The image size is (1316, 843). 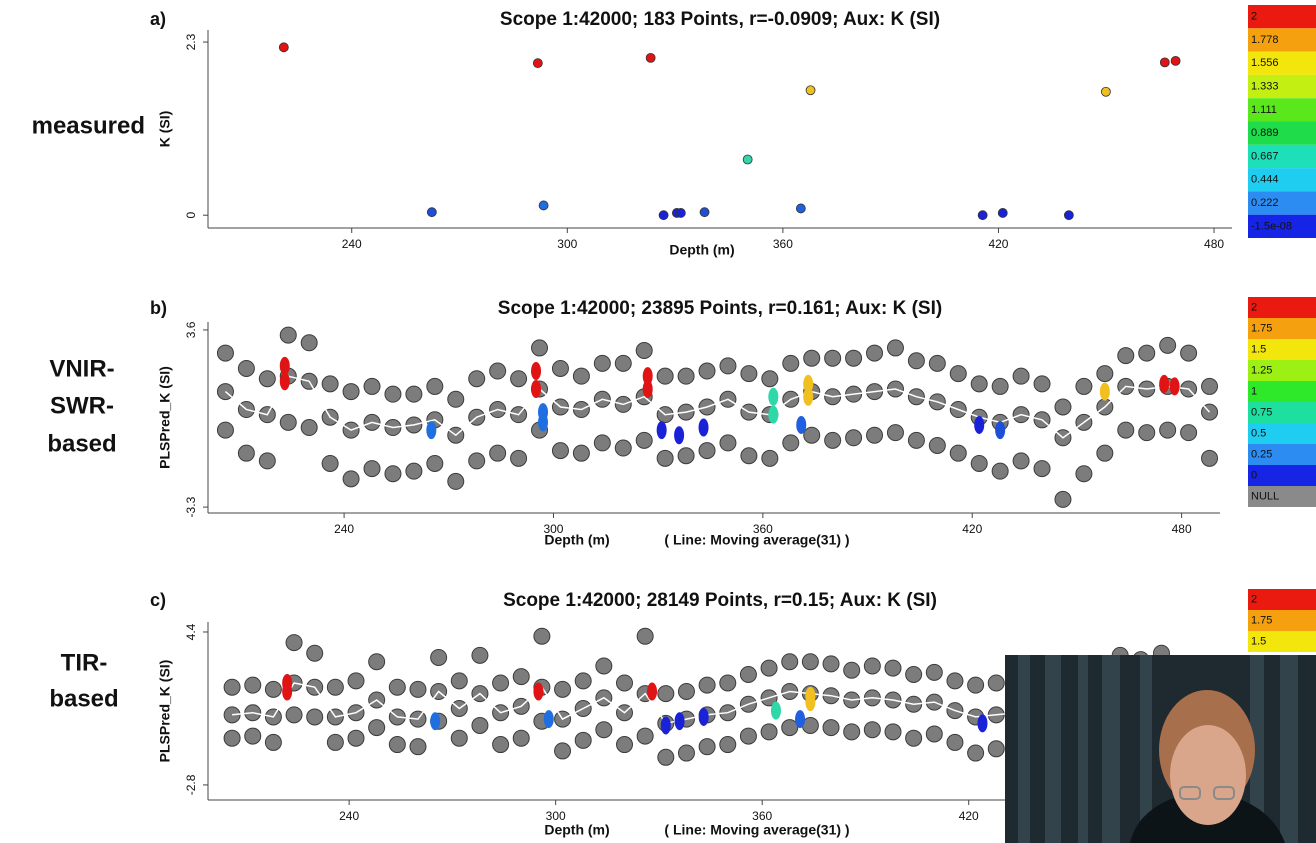 What do you see at coordinates (82, 405) in the screenshot?
I see `side-label: SWR-` at bounding box center [82, 405].